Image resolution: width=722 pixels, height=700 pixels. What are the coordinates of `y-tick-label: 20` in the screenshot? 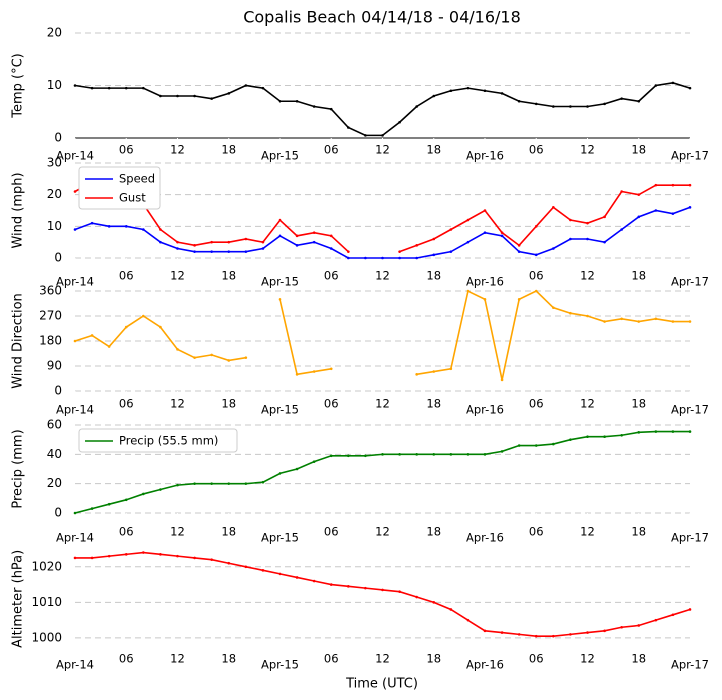 It's located at (54, 483).